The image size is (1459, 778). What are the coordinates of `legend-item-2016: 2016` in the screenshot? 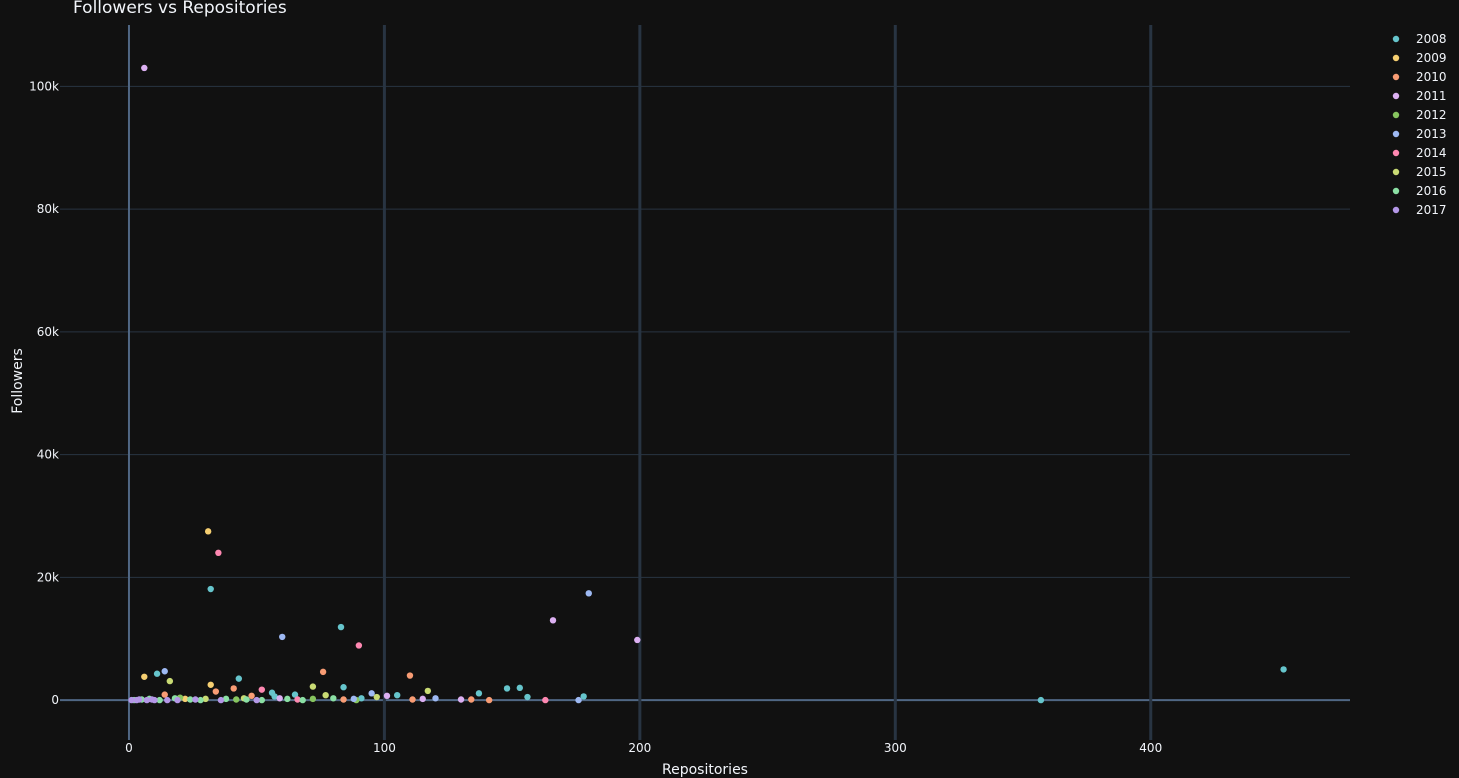 It's located at (1419, 191).